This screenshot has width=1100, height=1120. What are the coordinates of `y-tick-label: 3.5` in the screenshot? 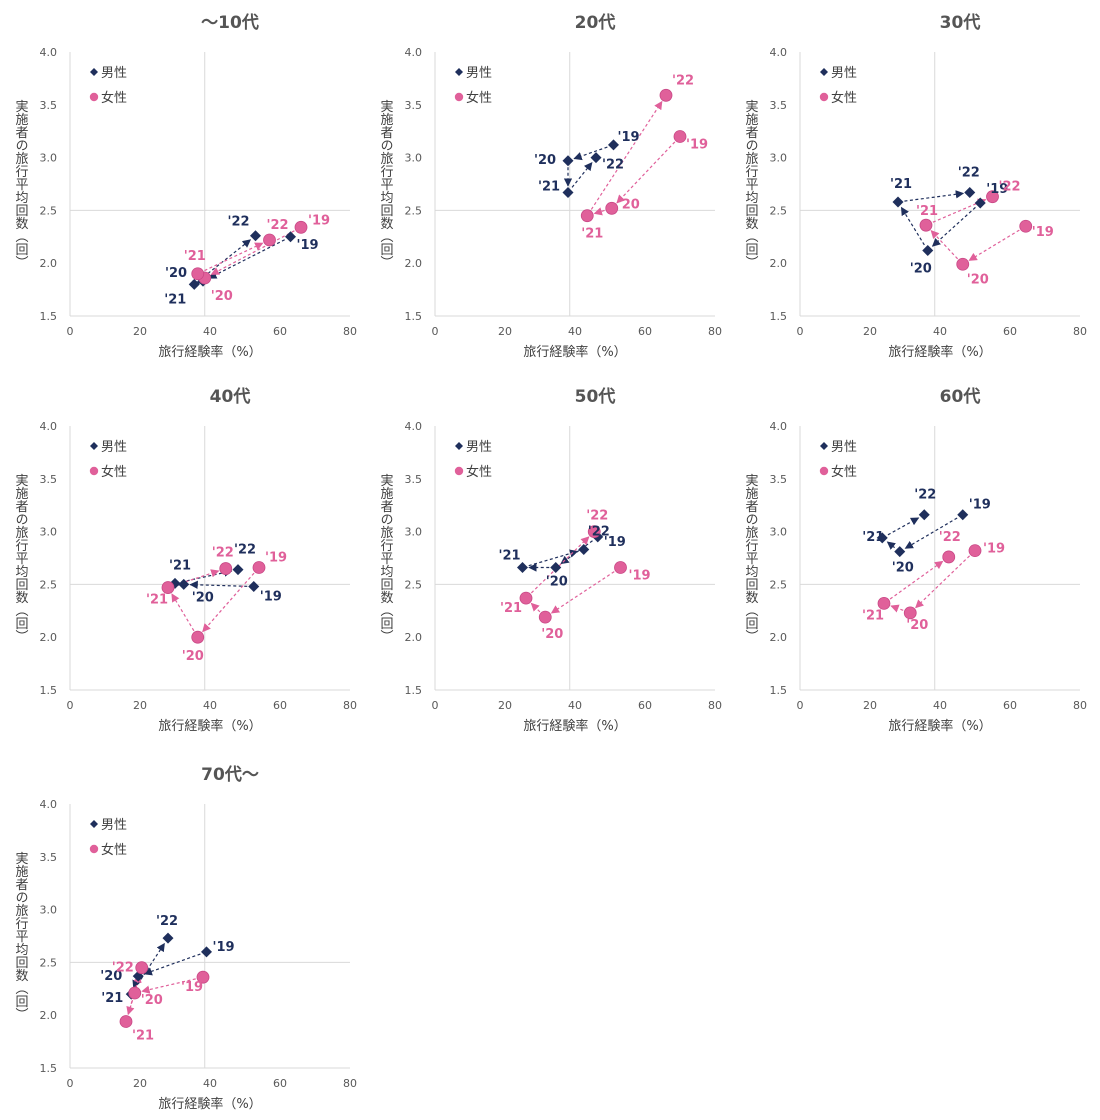 It's located at (779, 479).